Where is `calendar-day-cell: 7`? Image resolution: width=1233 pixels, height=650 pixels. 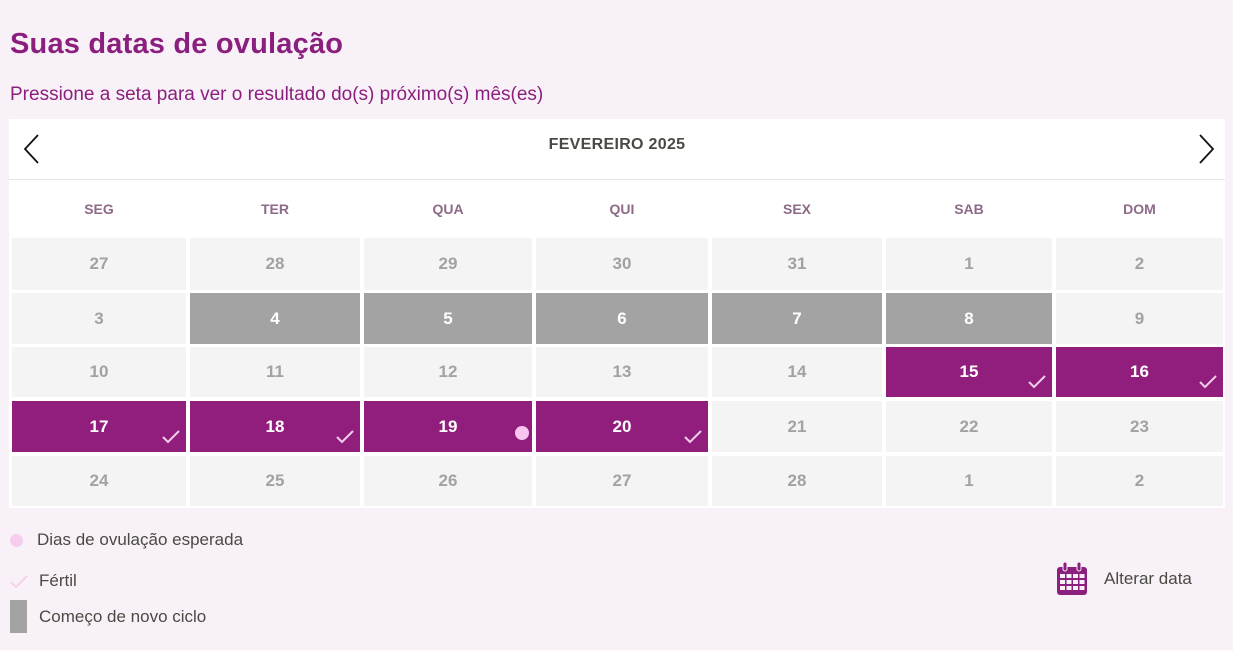
calendar-day-cell: 7 is located at coordinates (797, 318).